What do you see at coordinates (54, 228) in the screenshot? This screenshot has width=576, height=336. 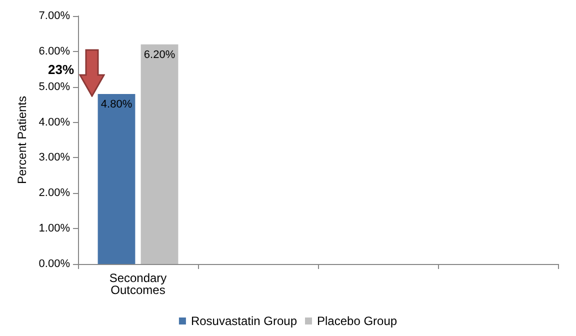 I see `y-tick-label: 1.00%` at bounding box center [54, 228].